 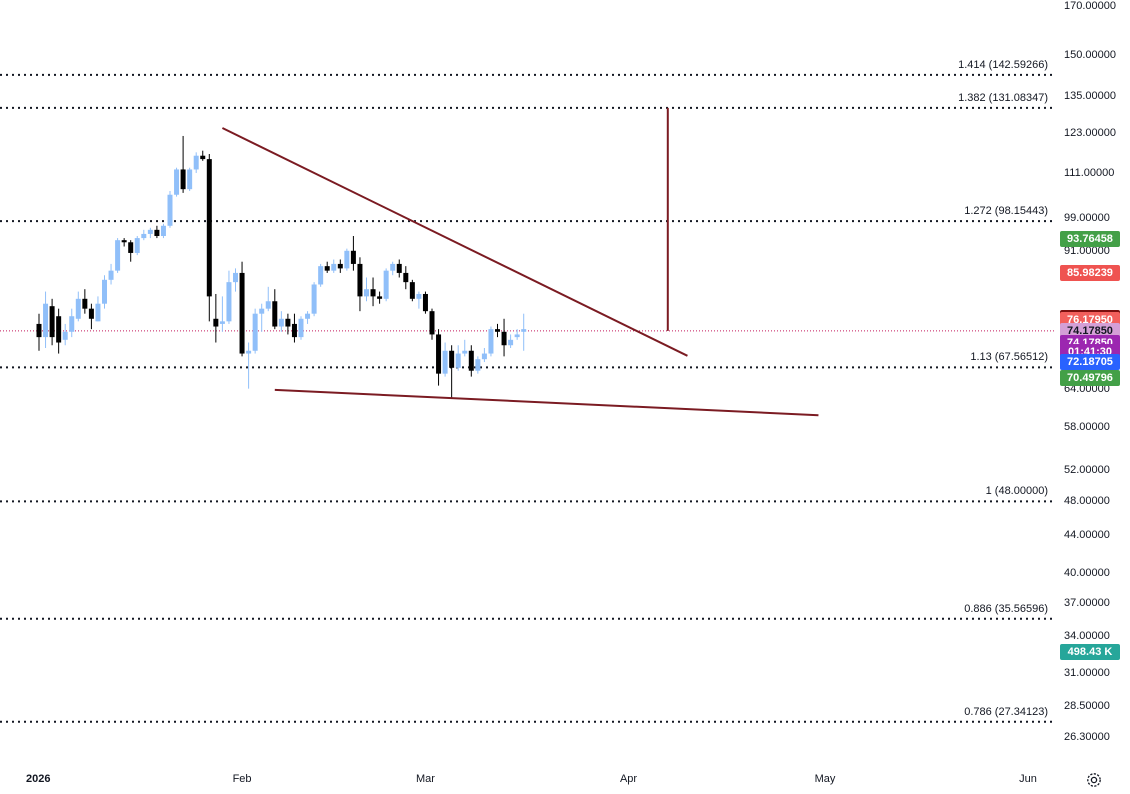 I want to click on price-tick-label: 99.00000, so click(x=1087, y=217).